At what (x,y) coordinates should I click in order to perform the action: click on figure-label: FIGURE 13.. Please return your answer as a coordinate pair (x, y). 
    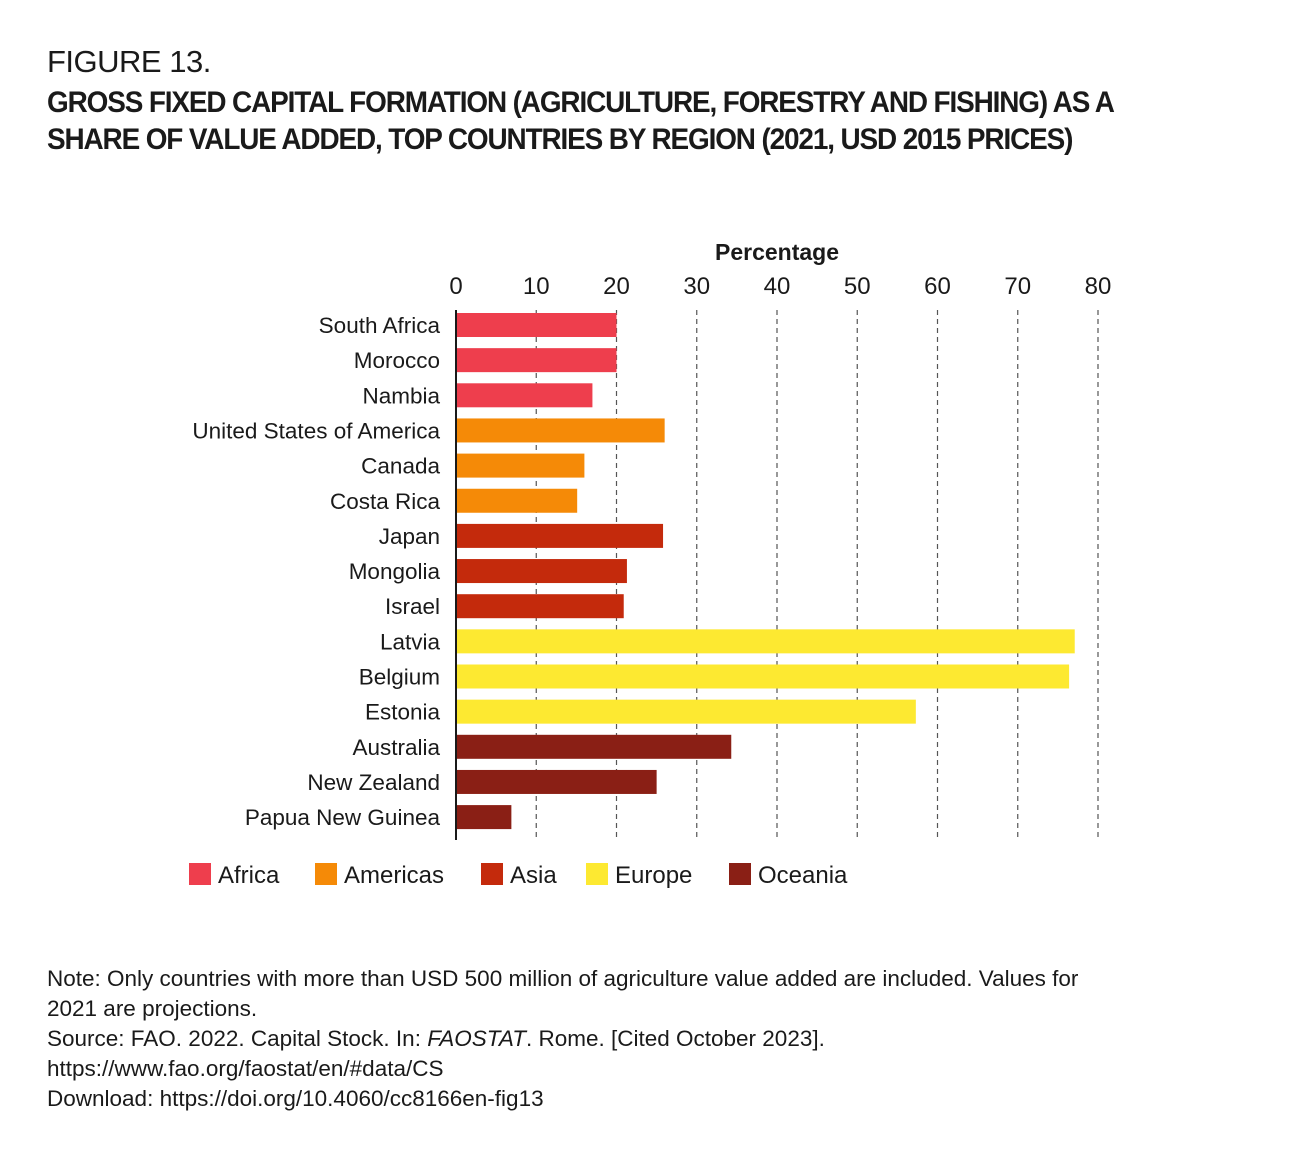
    Looking at the image, I should click on (129, 61).